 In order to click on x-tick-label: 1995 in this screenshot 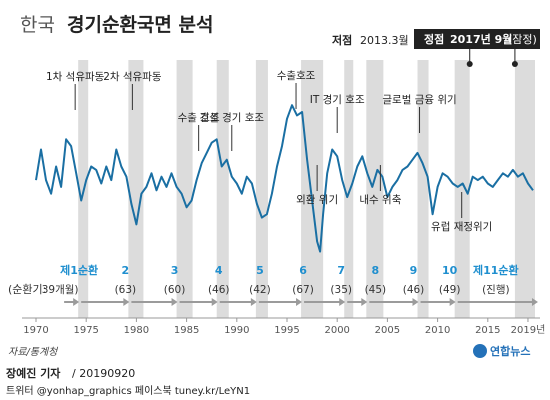, I will do `click(286, 330)`.